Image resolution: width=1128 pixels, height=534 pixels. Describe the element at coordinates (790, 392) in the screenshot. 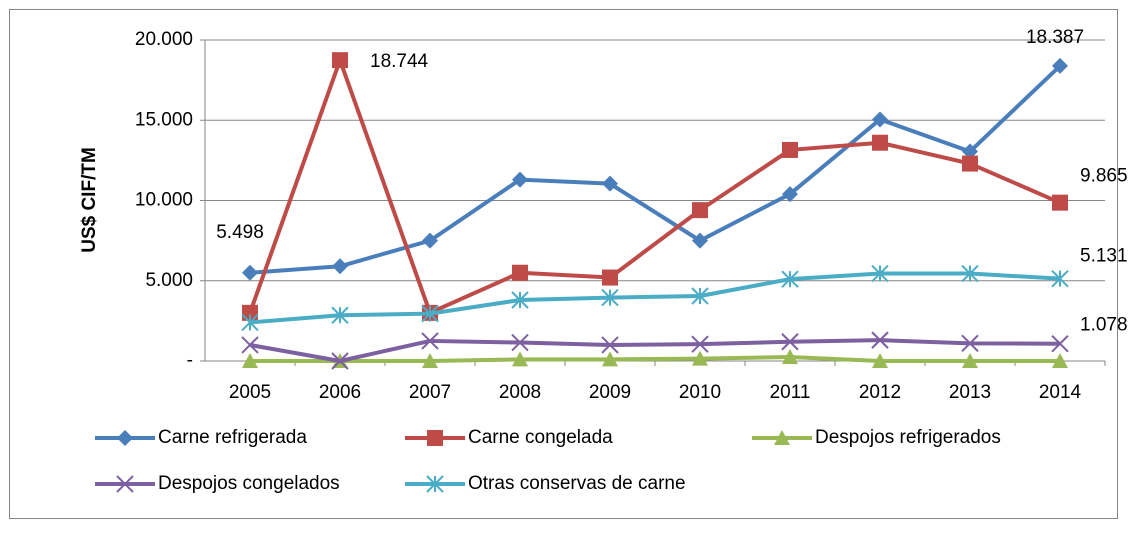

I see `x-tick-label: 2011` at that location.